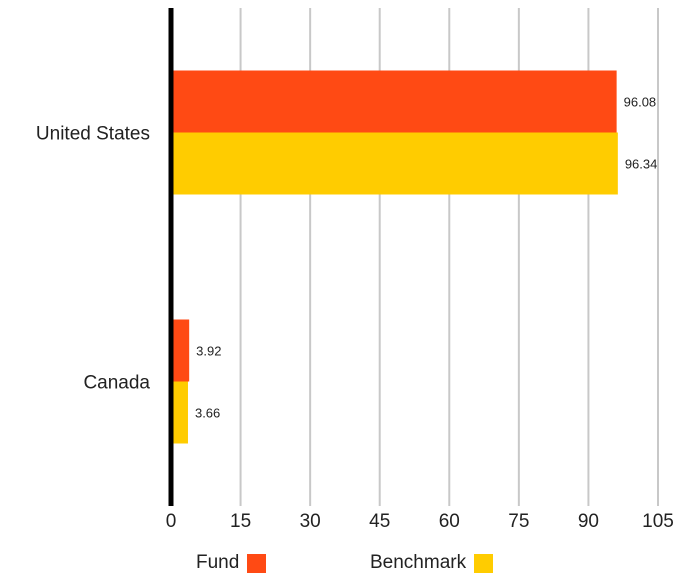  Describe the element at coordinates (394, 101) in the screenshot. I see `bar-fund-united-states` at that location.